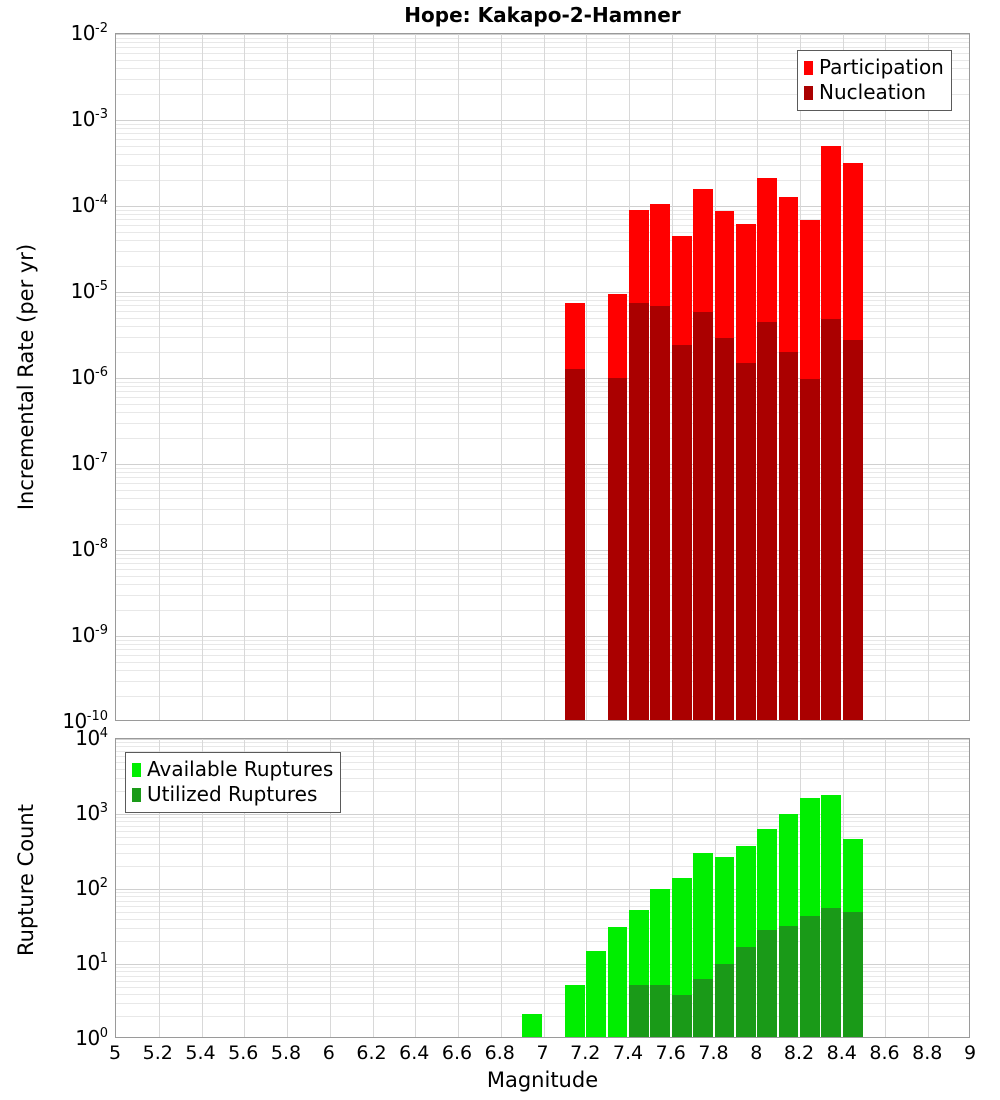 Image resolution: width=1000 pixels, height=1100 pixels. What do you see at coordinates (670, 1053) in the screenshot?
I see `x-axis-tick-label: 7.6` at bounding box center [670, 1053].